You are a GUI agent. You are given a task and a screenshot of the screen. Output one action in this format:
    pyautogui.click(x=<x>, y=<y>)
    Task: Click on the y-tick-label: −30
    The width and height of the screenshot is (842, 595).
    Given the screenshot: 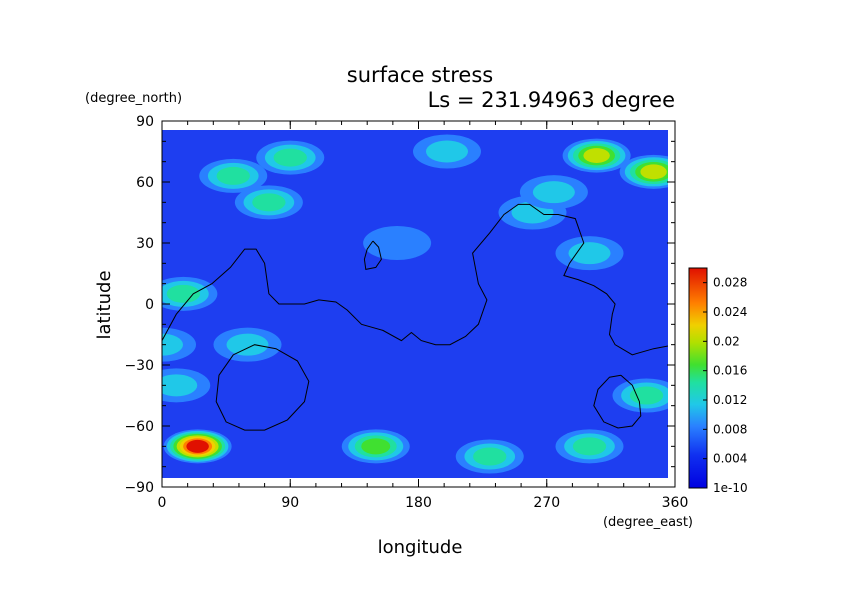 What is the action you would take?
    pyautogui.click(x=139, y=366)
    